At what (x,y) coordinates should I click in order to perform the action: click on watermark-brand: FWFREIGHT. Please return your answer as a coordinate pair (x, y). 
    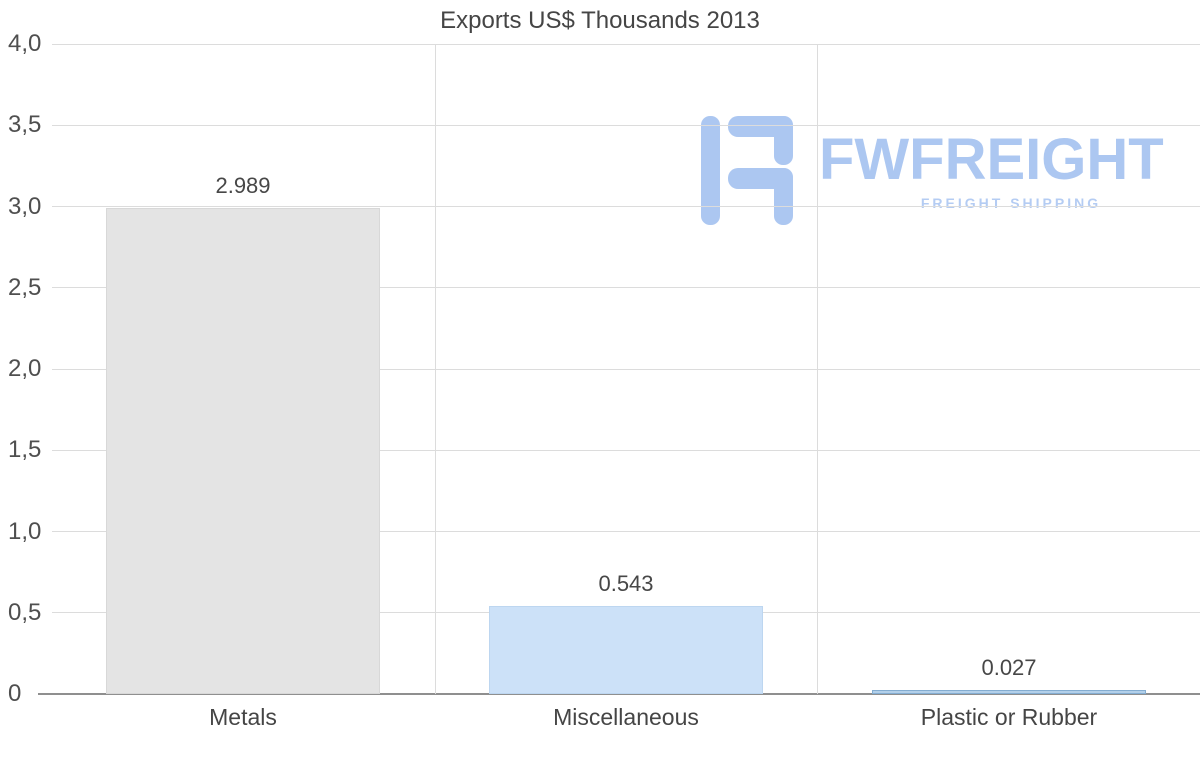
    Looking at the image, I should click on (991, 159).